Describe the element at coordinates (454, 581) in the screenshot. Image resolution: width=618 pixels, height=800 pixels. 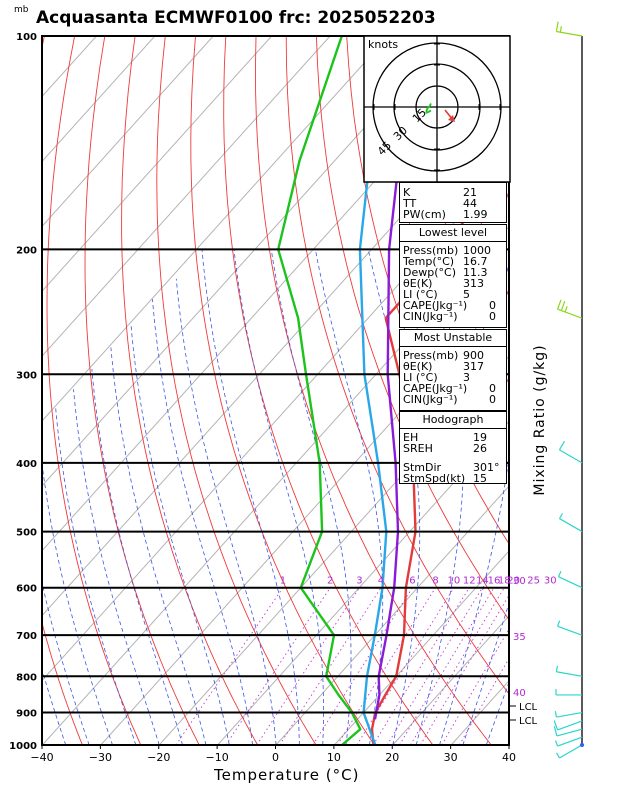
I see `mixing-ratio-label: 10` at that location.